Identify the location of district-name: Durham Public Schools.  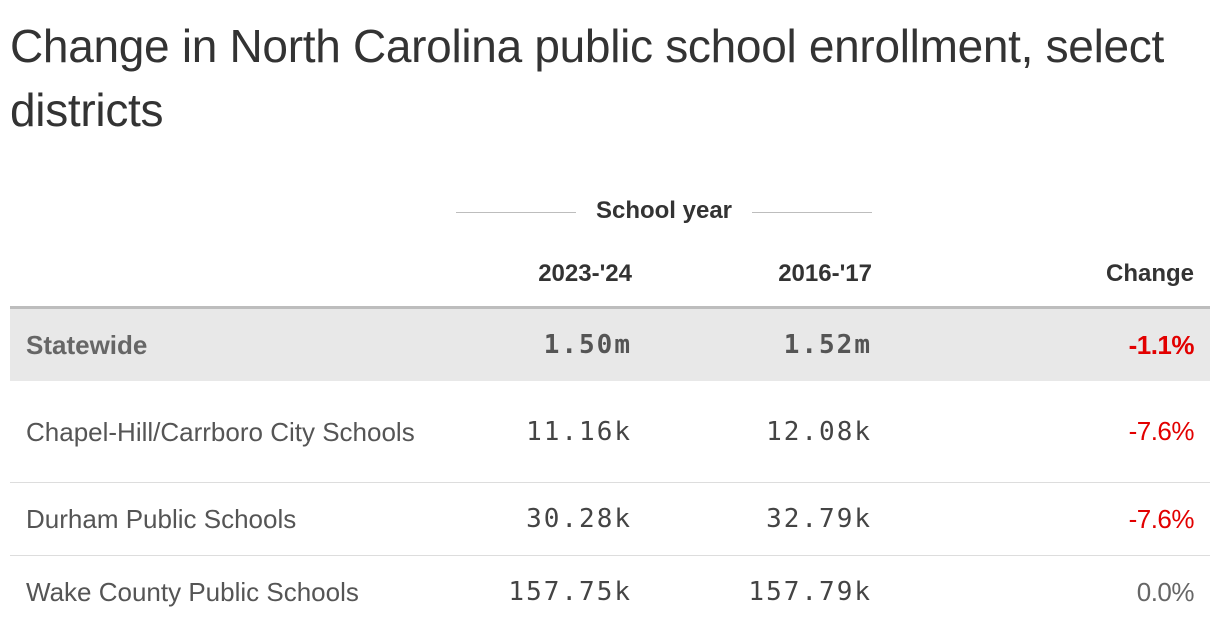
(233, 519).